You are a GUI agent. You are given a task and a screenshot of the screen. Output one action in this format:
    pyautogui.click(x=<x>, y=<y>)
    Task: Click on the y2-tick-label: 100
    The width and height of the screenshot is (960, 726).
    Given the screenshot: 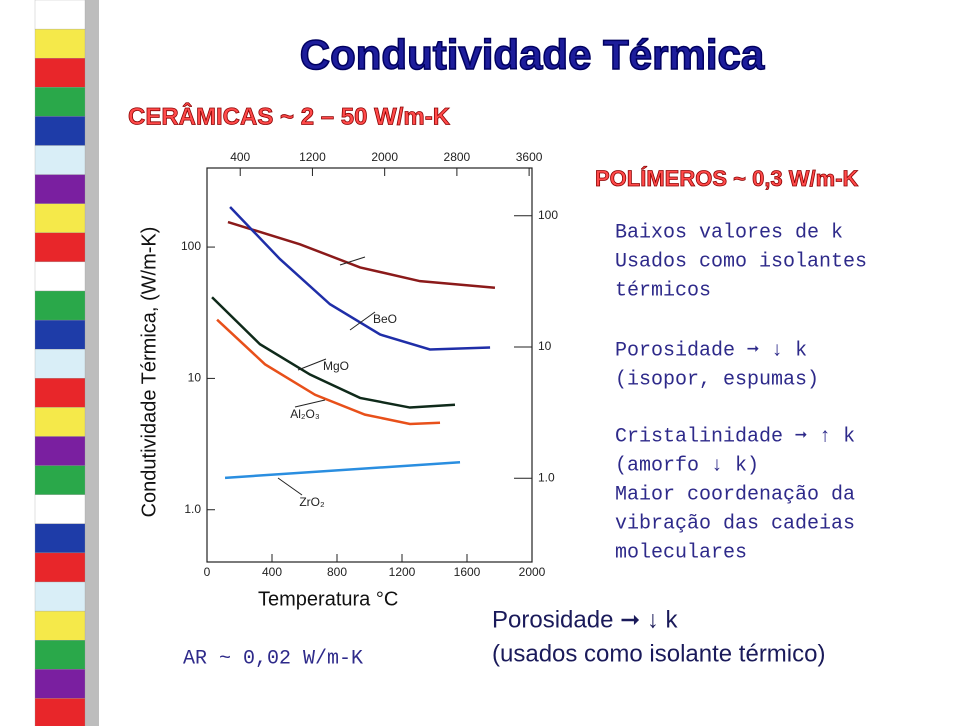 What is the action you would take?
    pyautogui.click(x=548, y=215)
    